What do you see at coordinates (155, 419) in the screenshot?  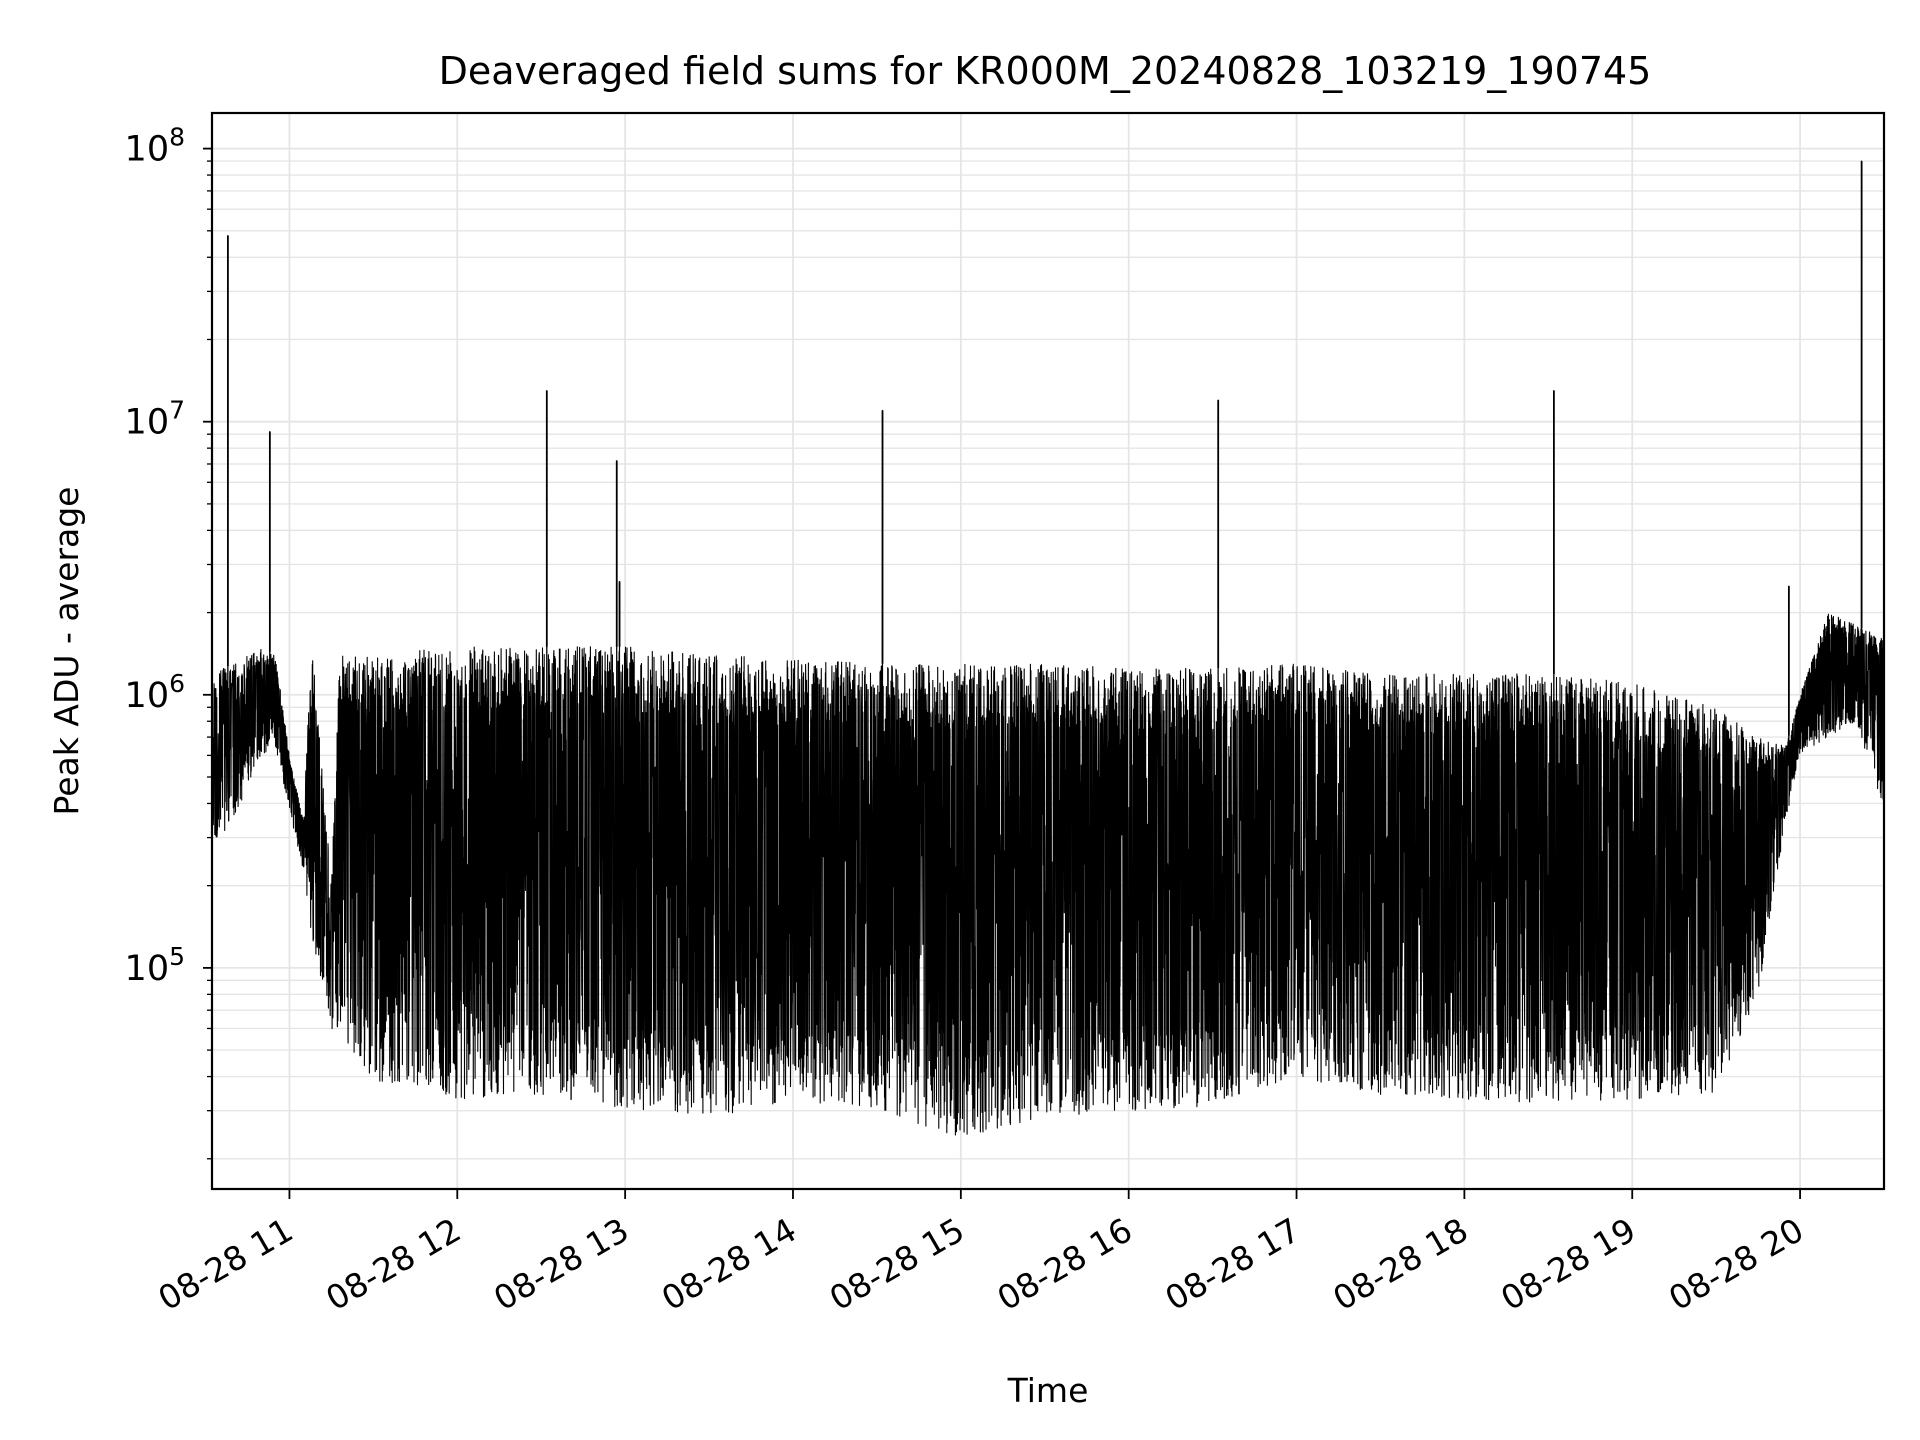 I see `y-tick-label: 10⁷` at bounding box center [155, 419].